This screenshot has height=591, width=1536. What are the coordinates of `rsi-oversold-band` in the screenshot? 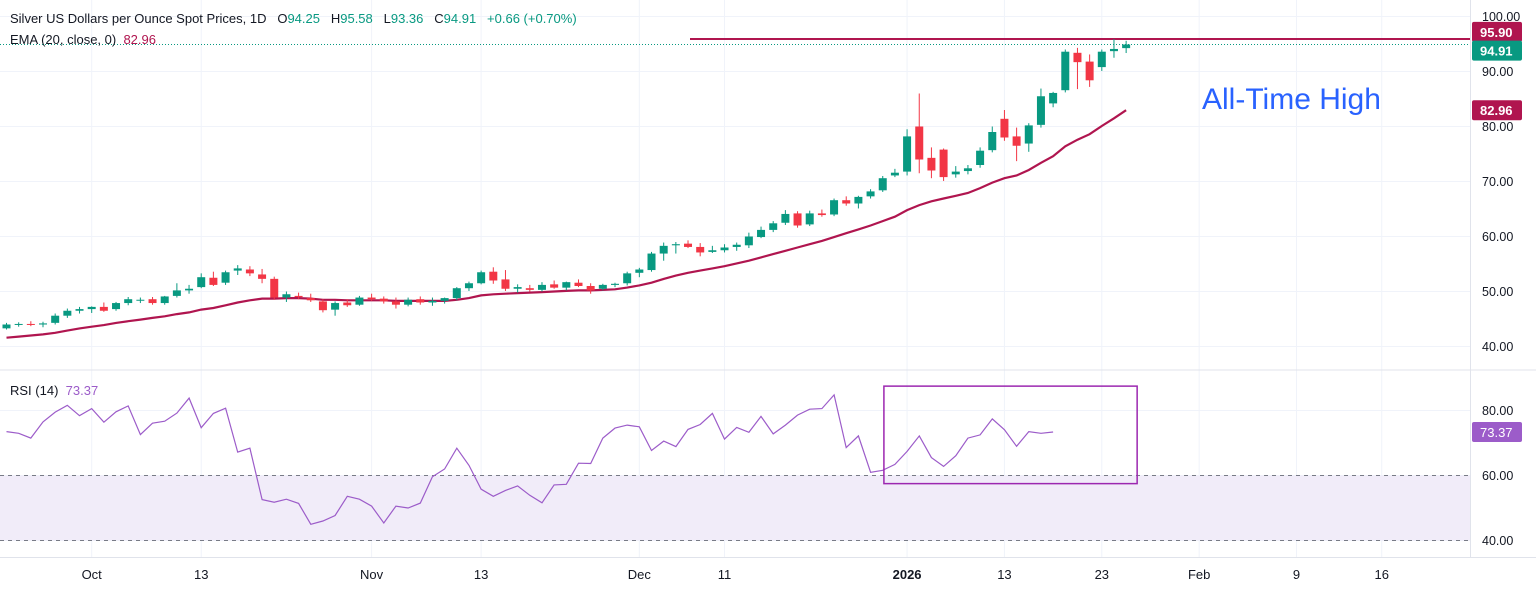 It's located at (735, 508).